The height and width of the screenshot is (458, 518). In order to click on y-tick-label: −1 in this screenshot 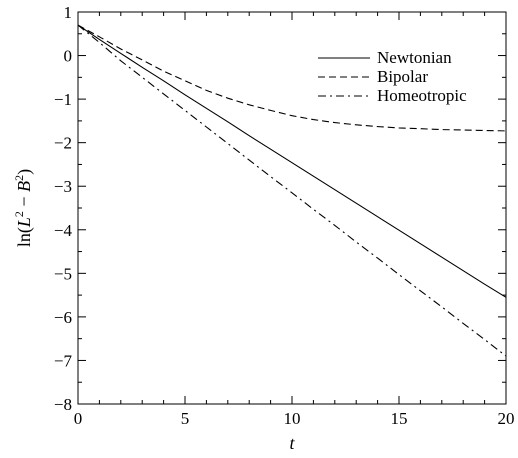, I will do `click(63, 99)`.